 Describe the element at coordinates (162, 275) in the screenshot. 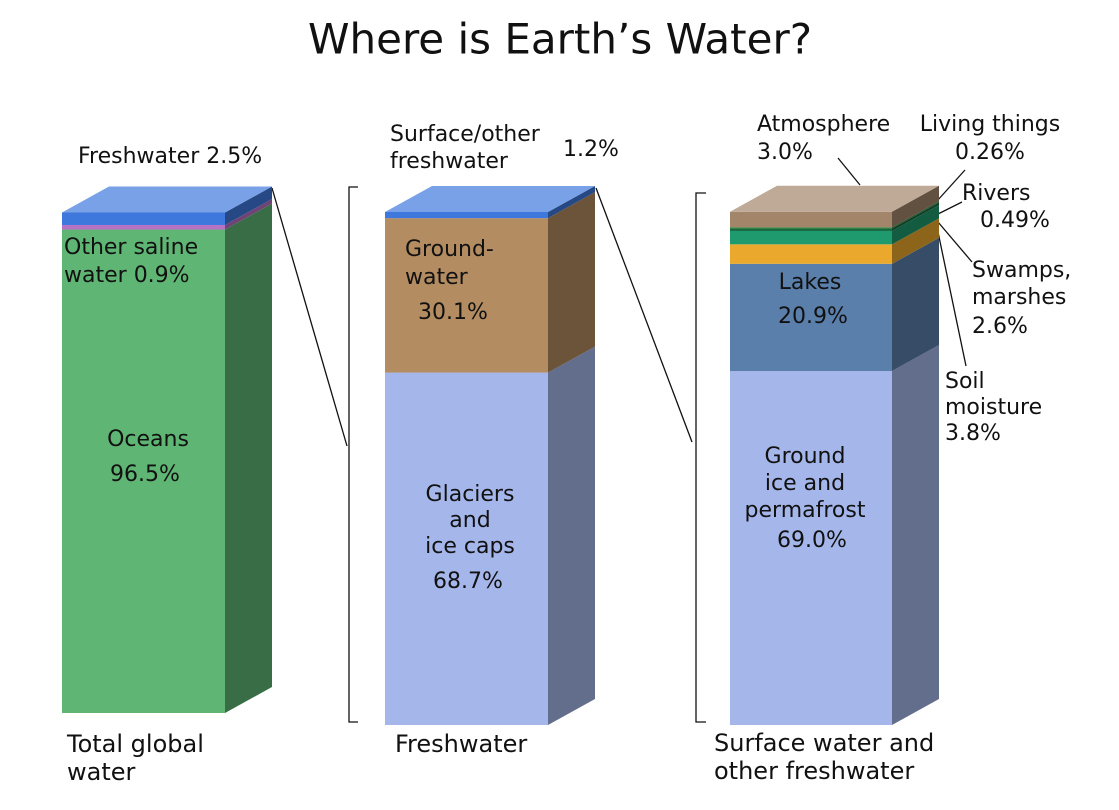

I see `value-label: 0.9%` at that location.